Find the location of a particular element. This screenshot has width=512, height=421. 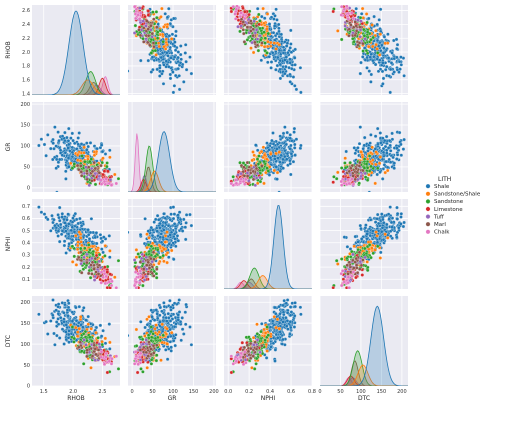

y-tick-label: 100 is located at coordinates (25, 147).